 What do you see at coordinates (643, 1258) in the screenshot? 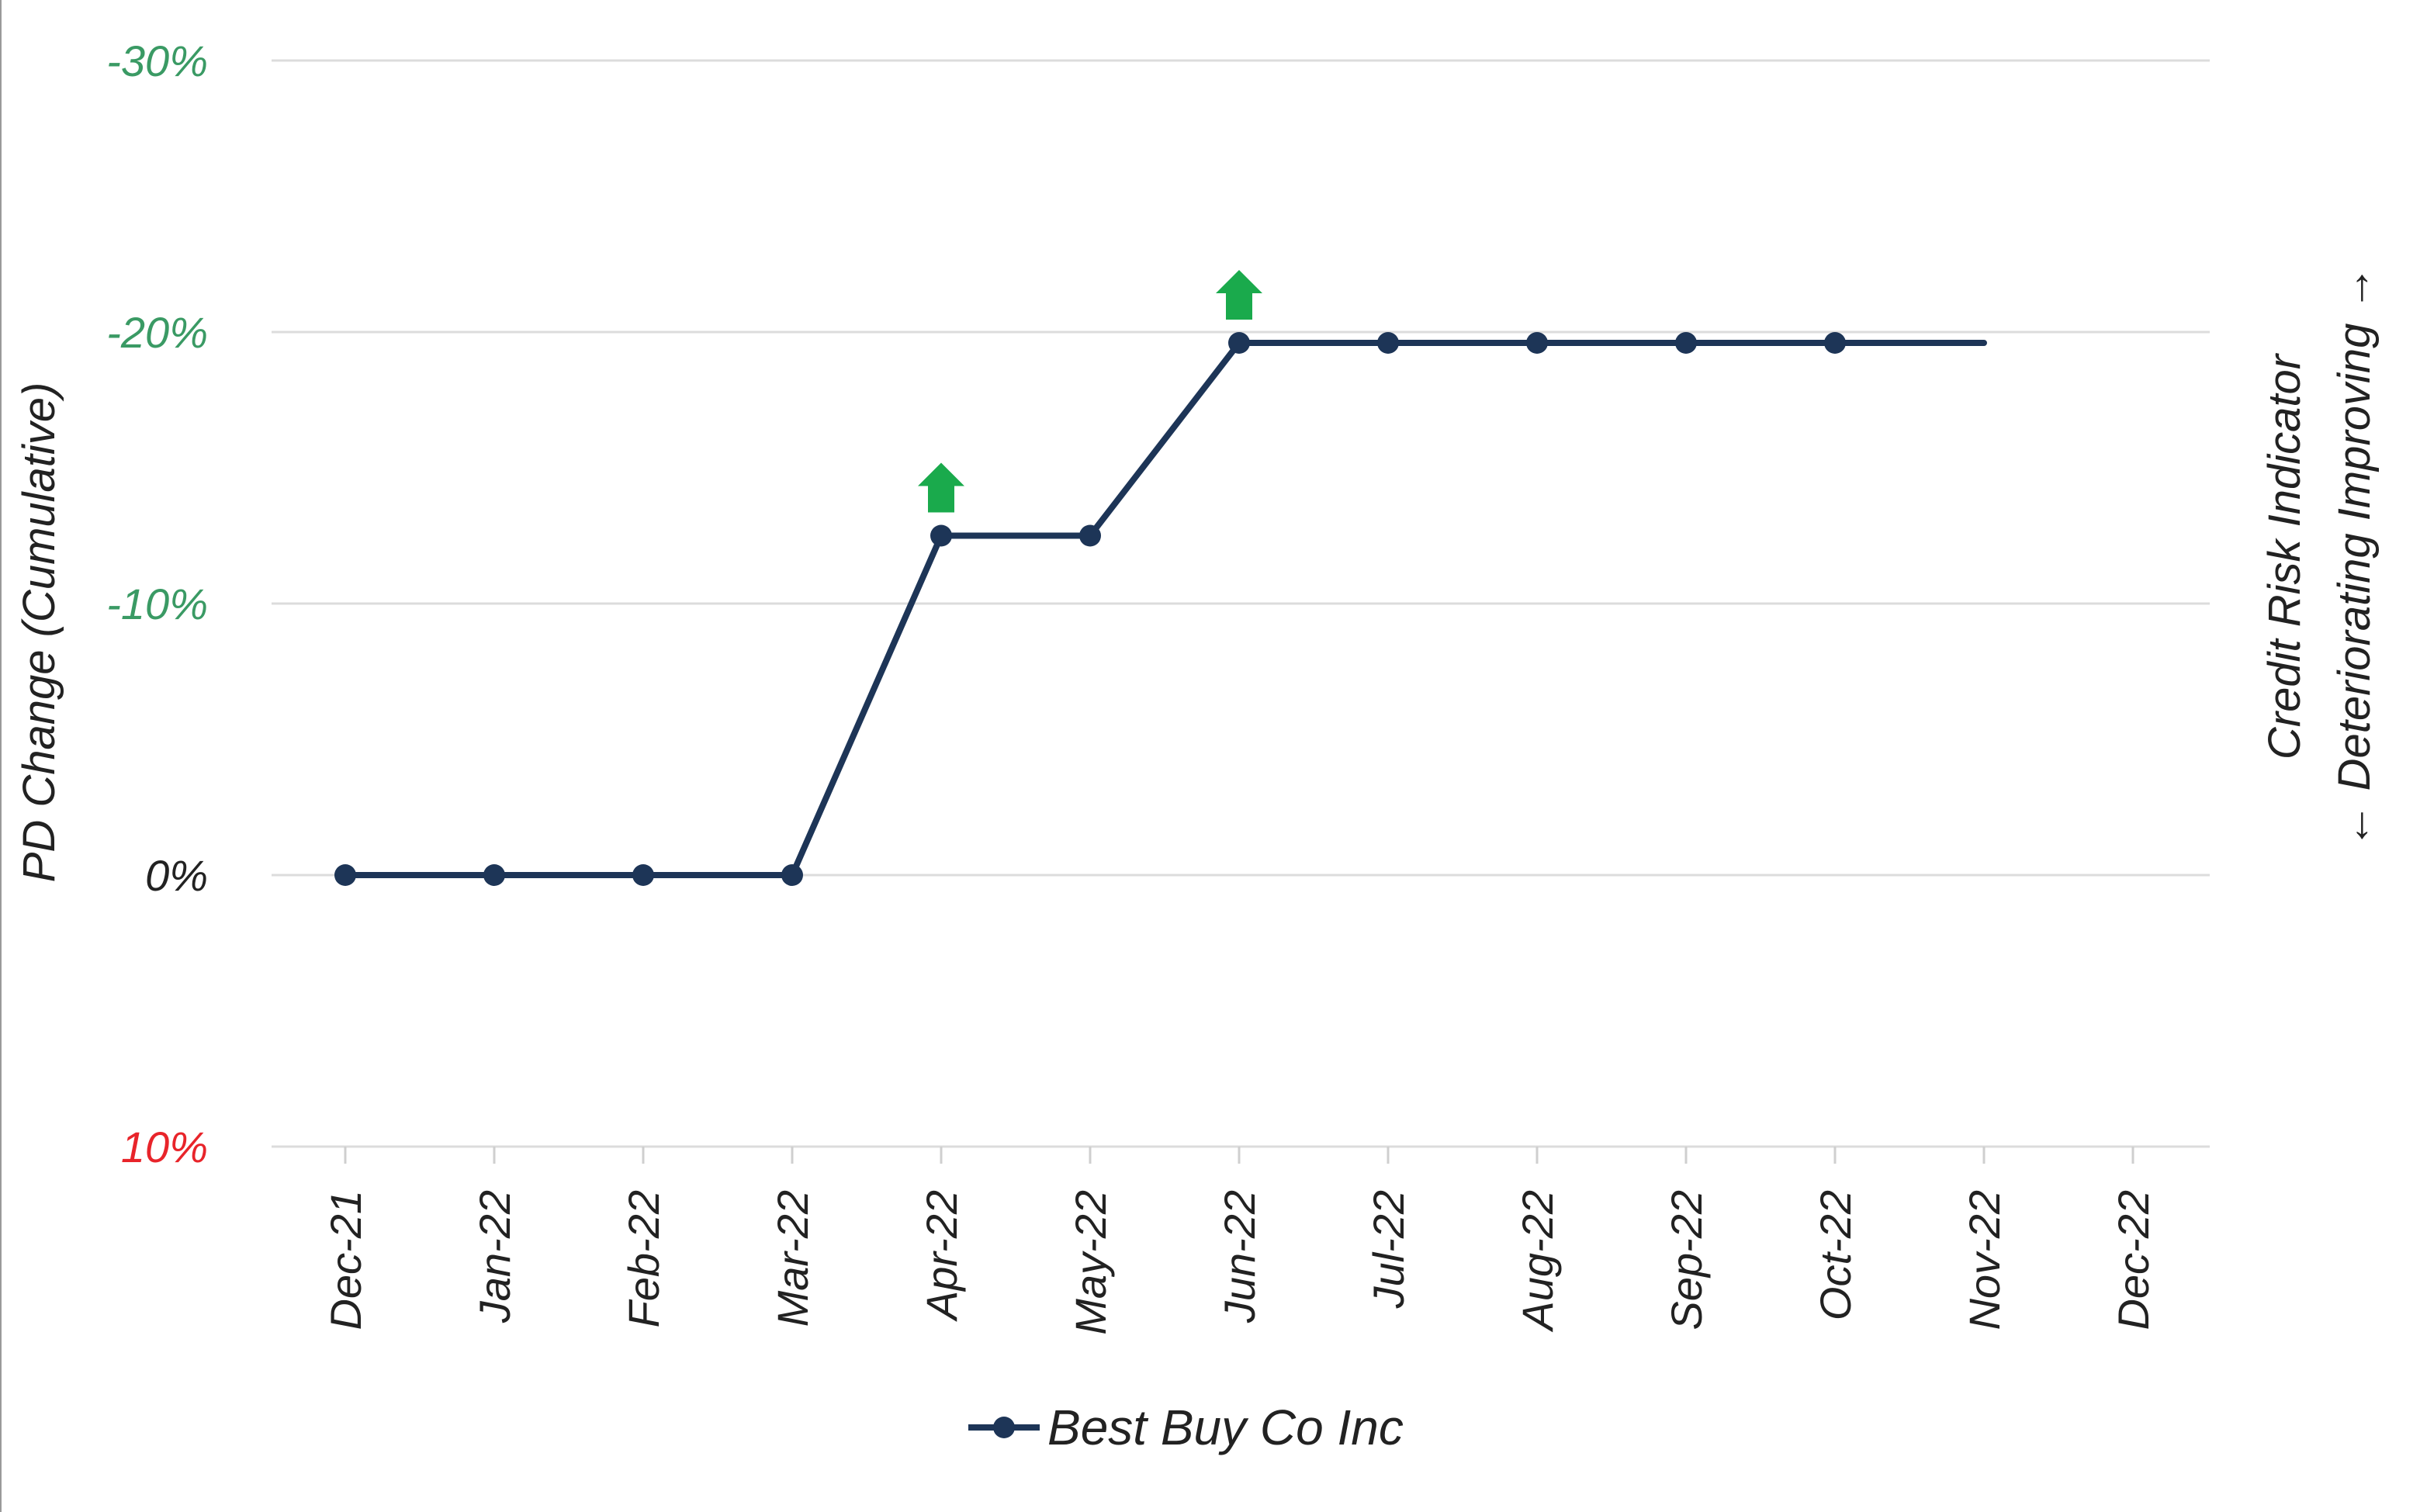
I see `x-tick-label-2: Feb-22` at bounding box center [643, 1258].